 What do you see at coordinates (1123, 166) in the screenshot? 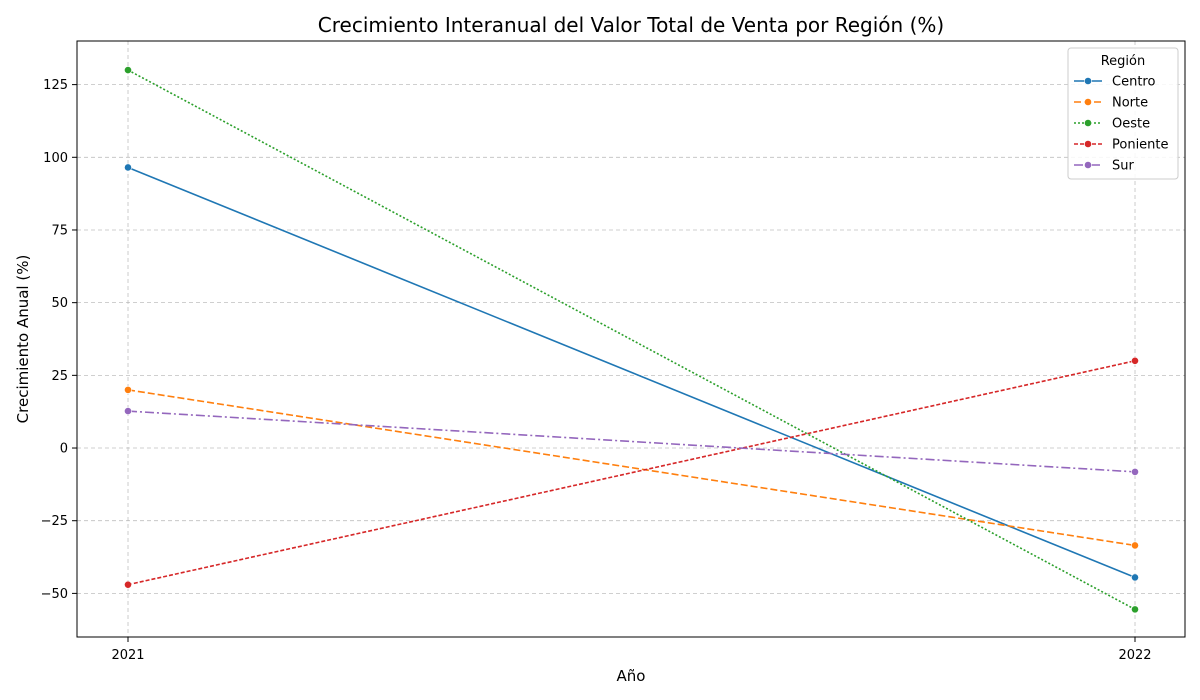
I see `legend-label-sur: Sur` at bounding box center [1123, 166].